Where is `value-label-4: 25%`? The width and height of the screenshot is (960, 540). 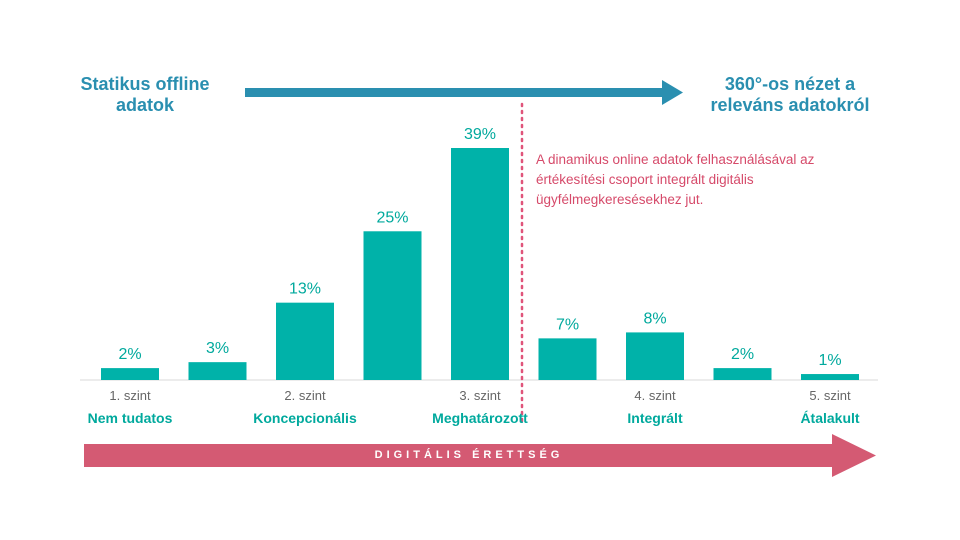
value-label-4: 25% is located at coordinates (392, 217).